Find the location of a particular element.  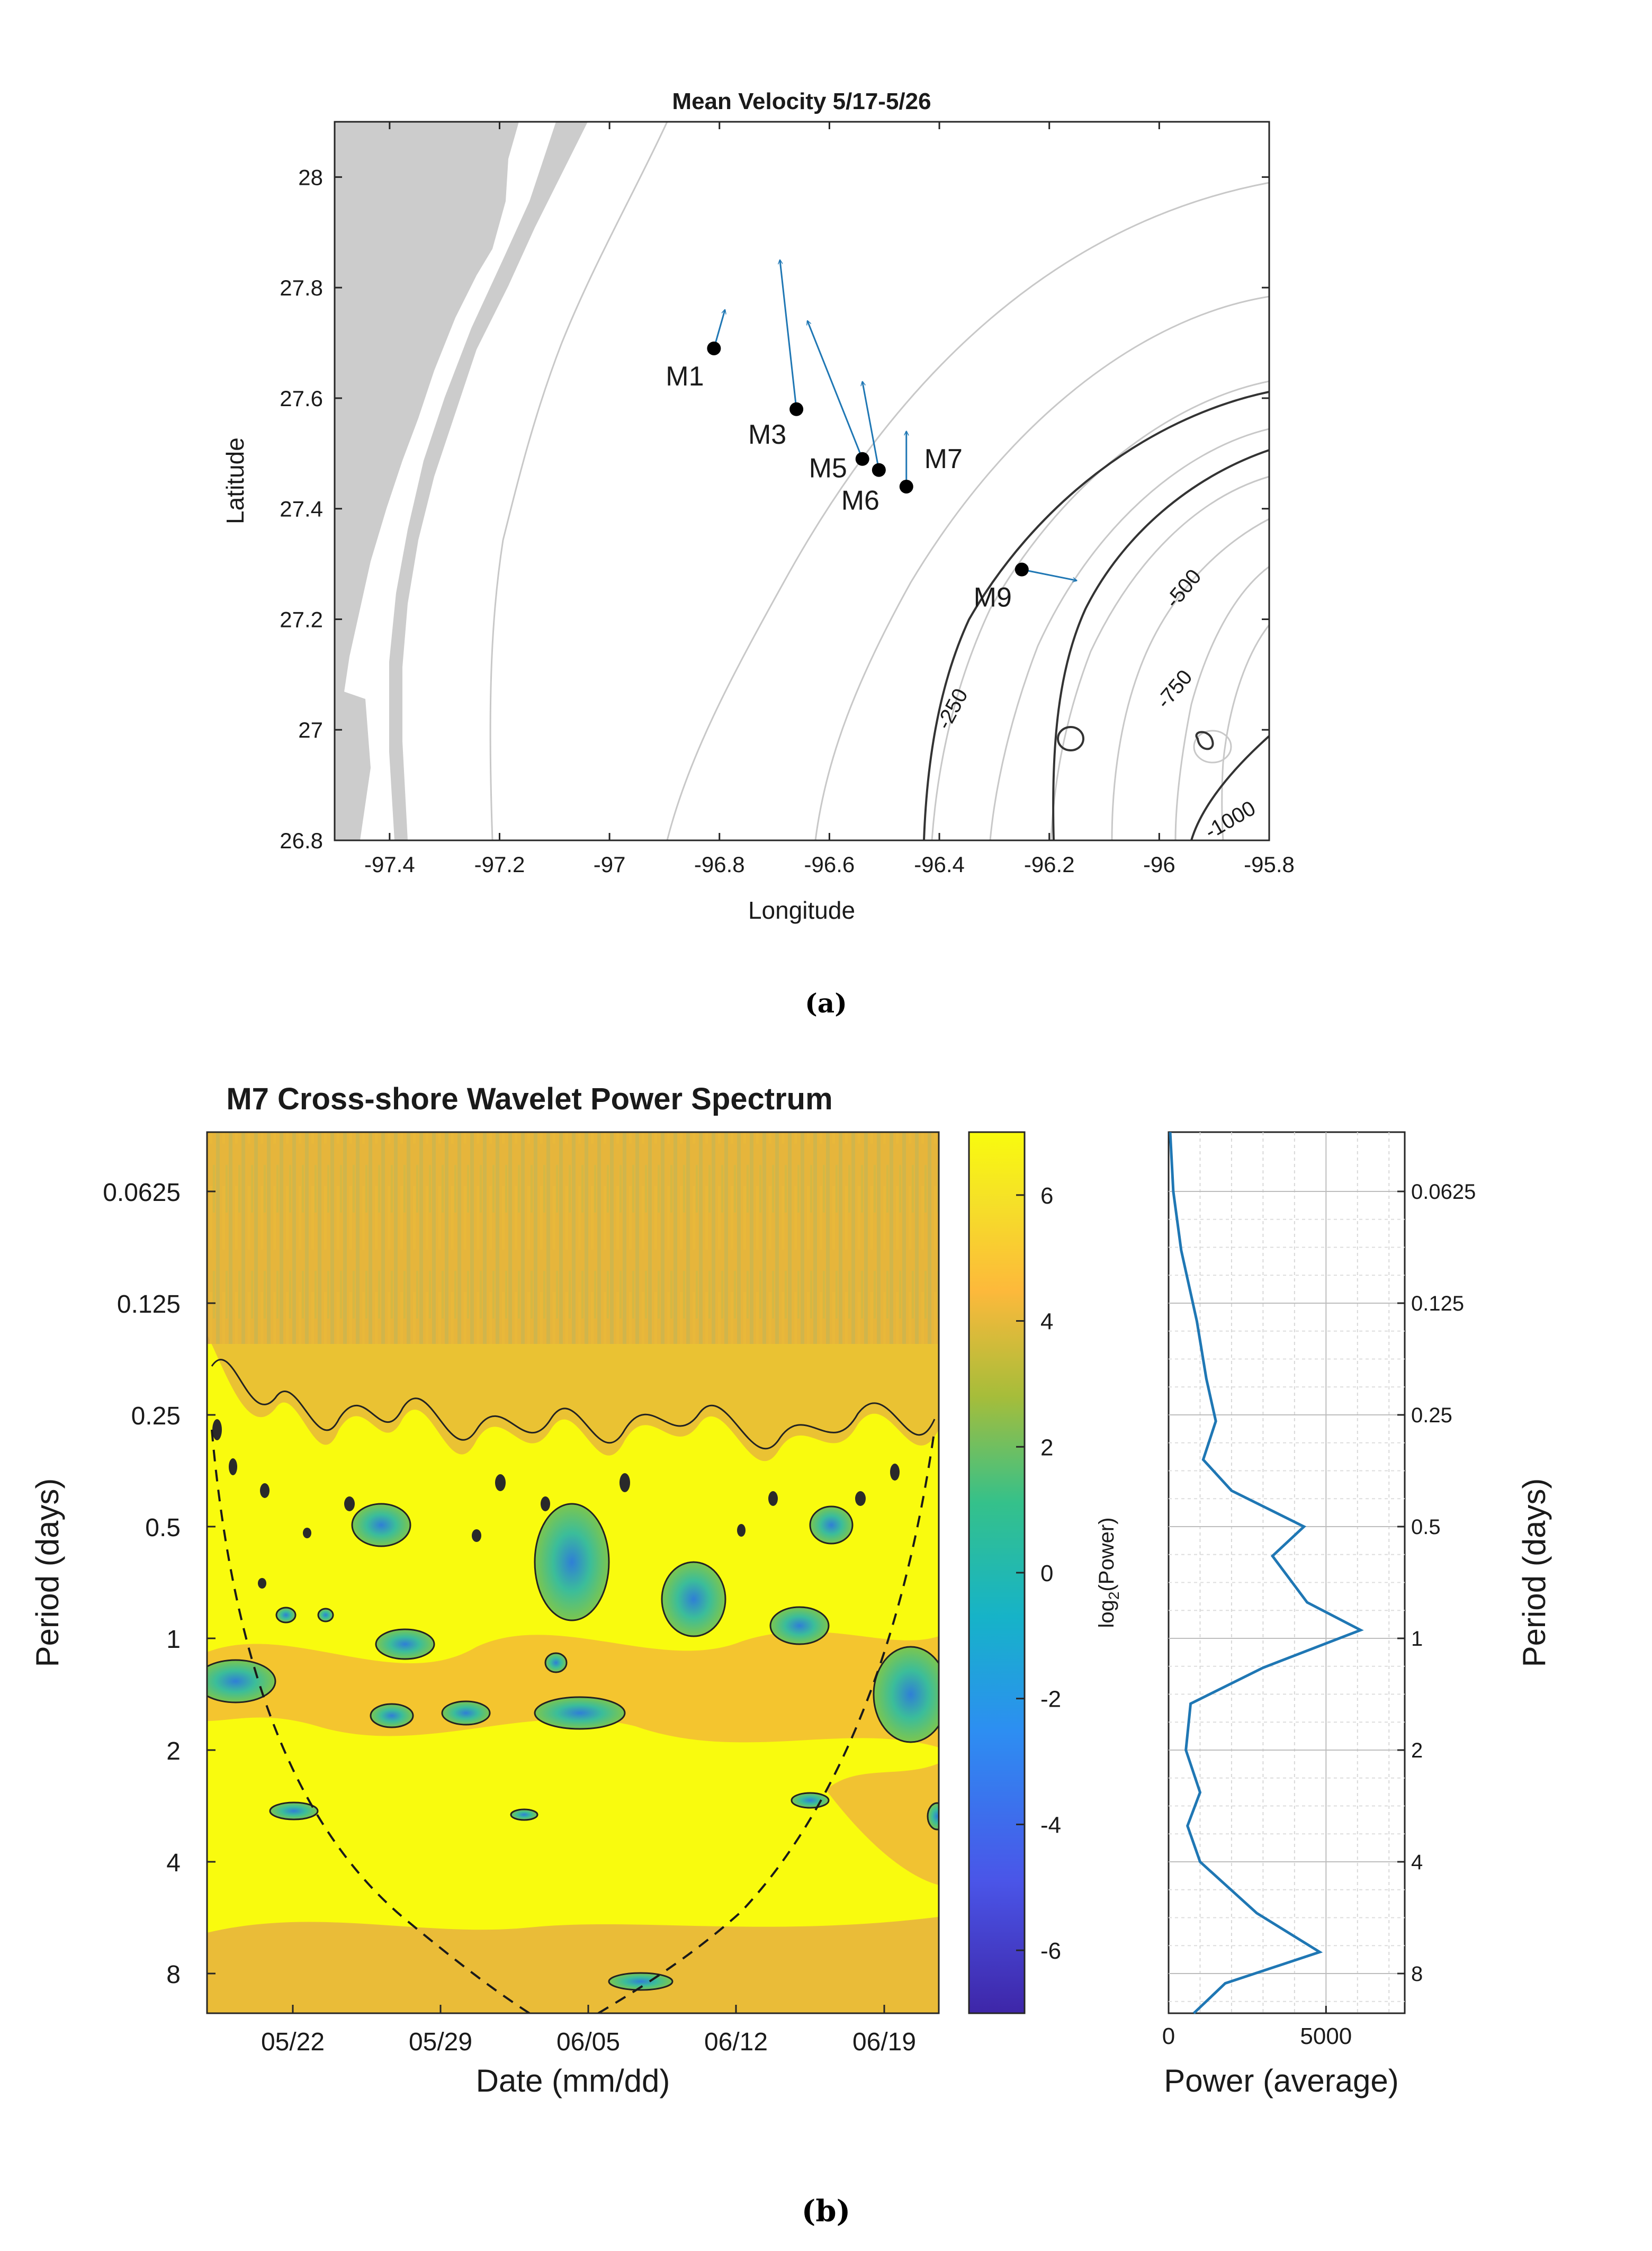

x-tick-label: -96 is located at coordinates (1159, 865).